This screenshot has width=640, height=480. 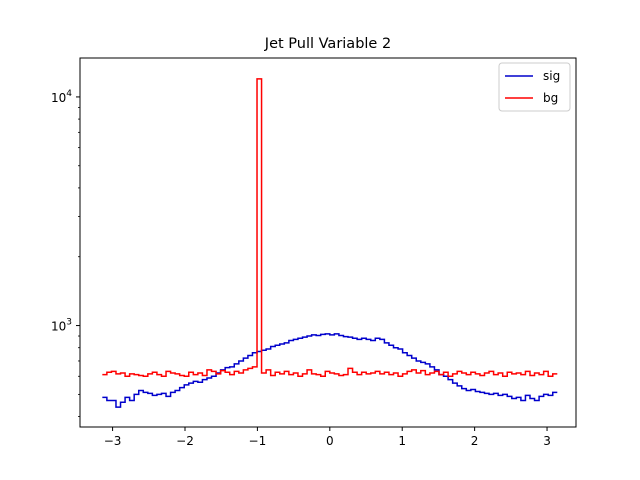 I want to click on legend-label-sig: sig, so click(x=551, y=76).